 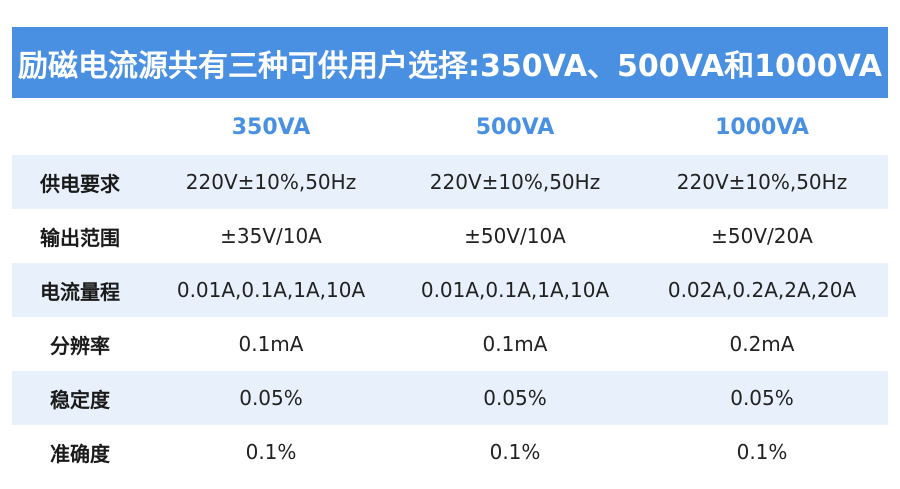 I want to click on column-header-1000va: 1000VA, so click(x=762, y=127).